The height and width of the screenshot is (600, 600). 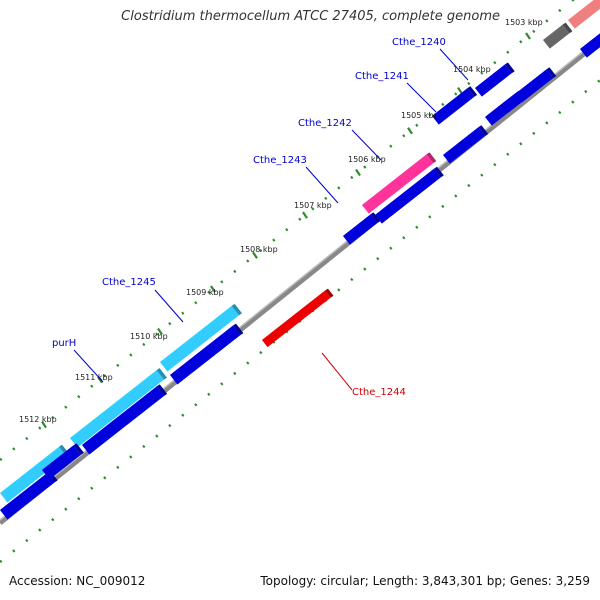 I want to click on tick-label: 1504 kbp, so click(x=472, y=69).